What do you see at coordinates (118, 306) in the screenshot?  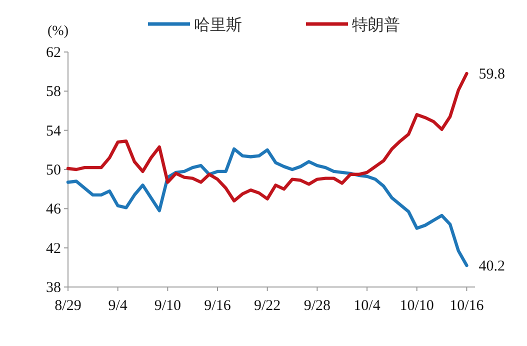 I see `x-tick-label: 9/4` at bounding box center [118, 306].